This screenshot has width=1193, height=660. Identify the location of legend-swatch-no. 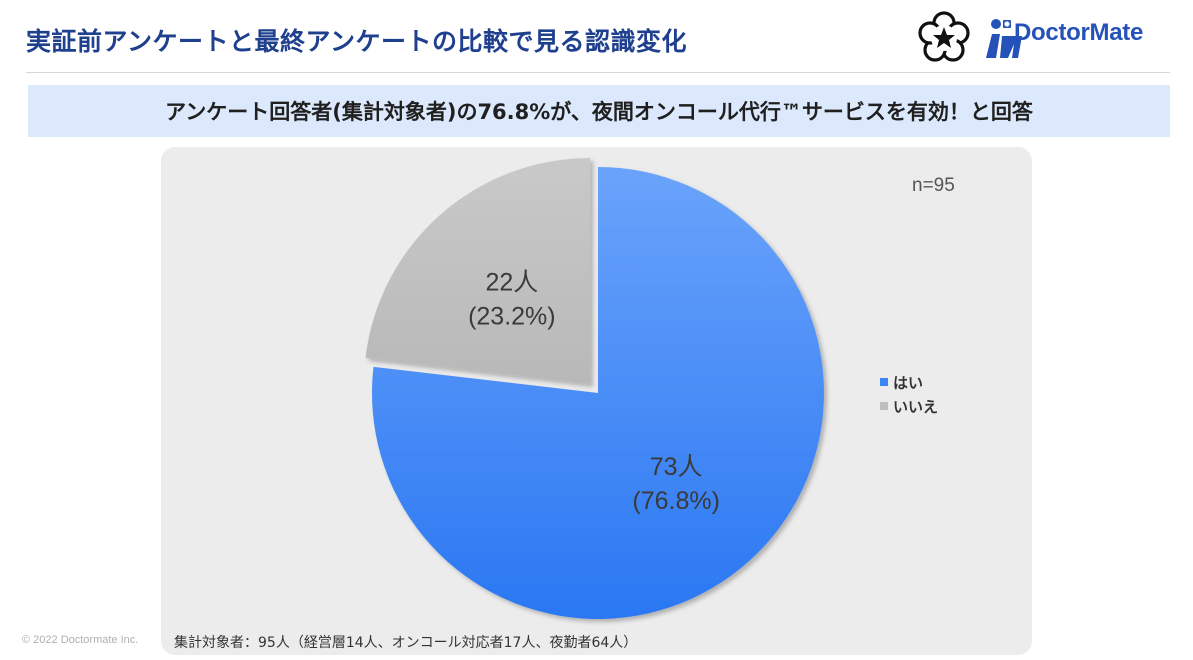
(884, 406).